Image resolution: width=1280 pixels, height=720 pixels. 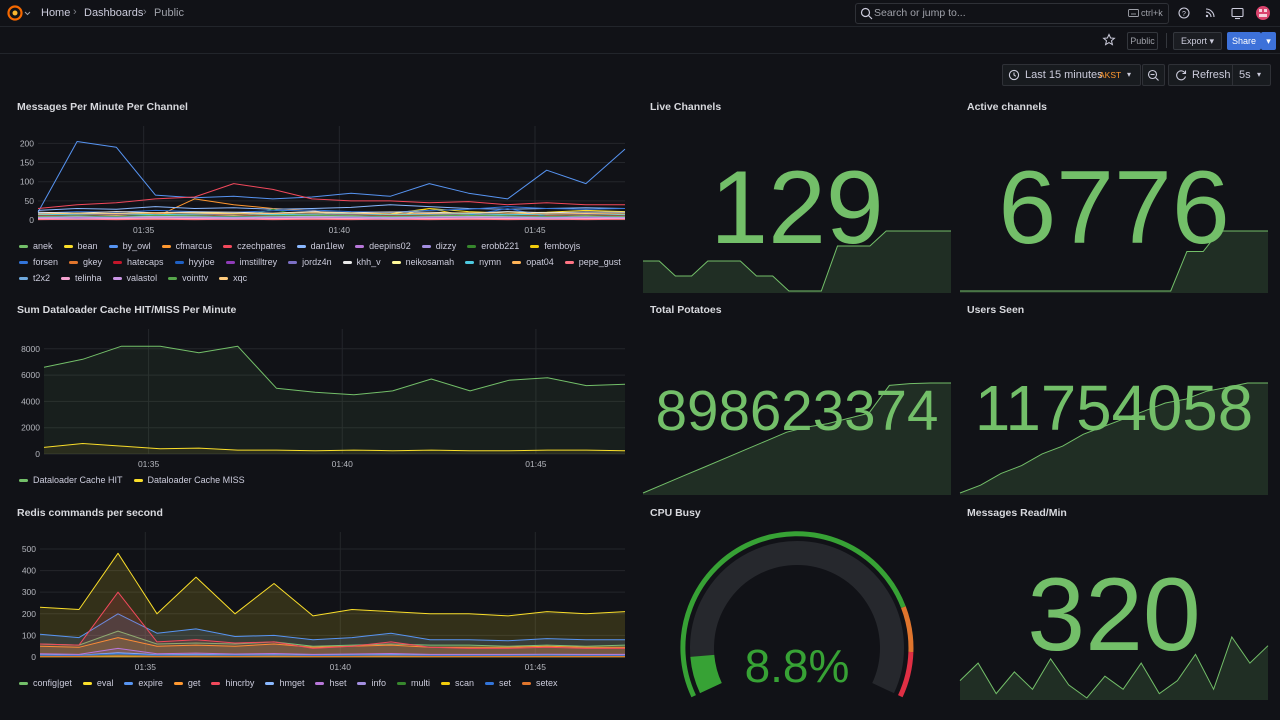 I want to click on kiosk-icon, so click(x=1237, y=13).